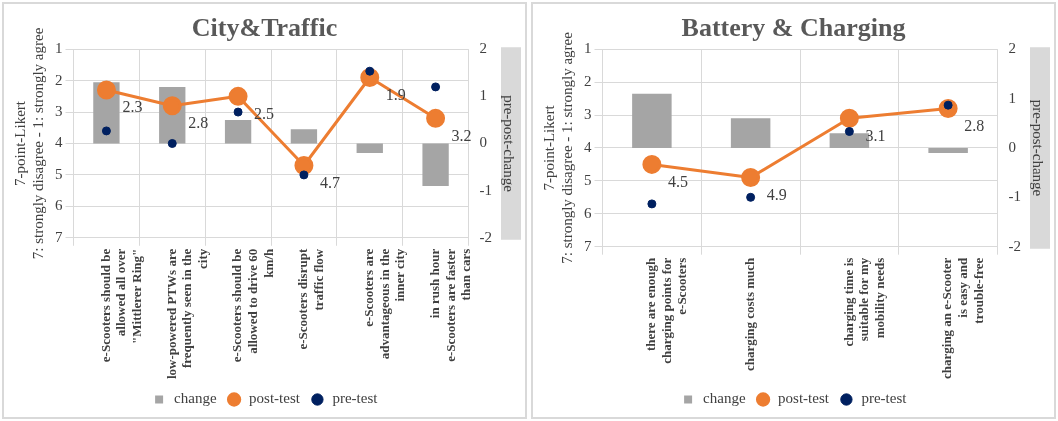  Describe the element at coordinates (749, 314) in the screenshot. I see `x-tick-label: charging costs much` at that location.